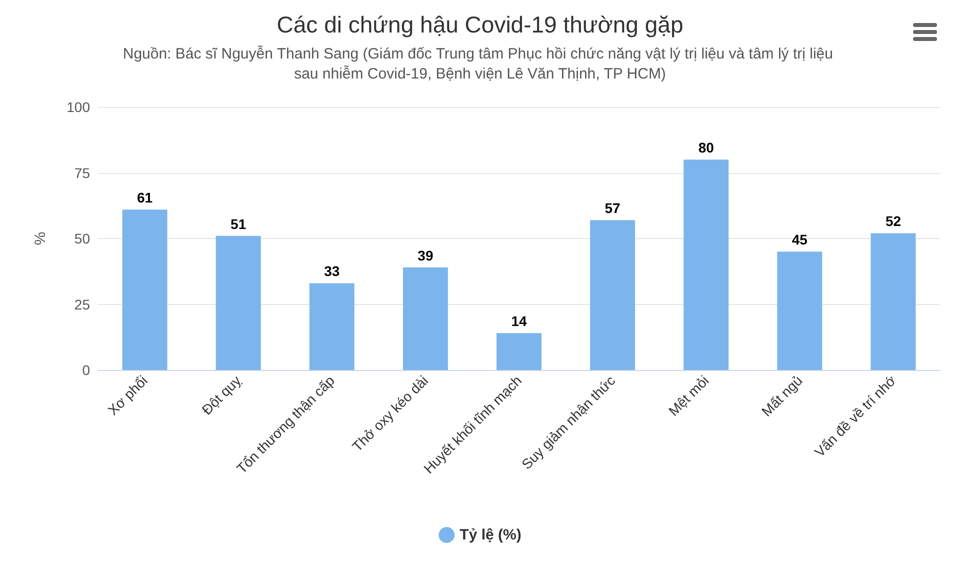 The height and width of the screenshot is (576, 960). Describe the element at coordinates (480, 25) in the screenshot. I see `chart-title: Các di chứng hậu Covid-19 thường gặp` at that location.